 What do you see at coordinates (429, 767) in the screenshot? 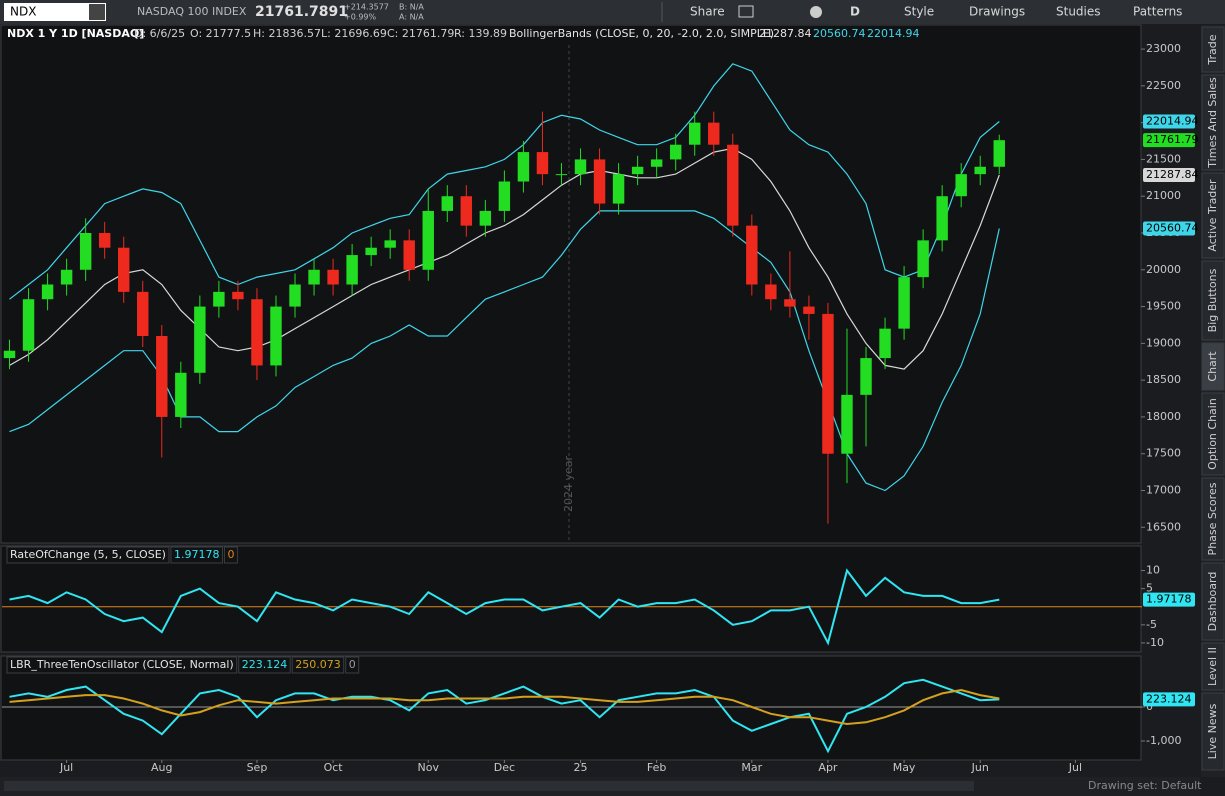
I see `x-tick-label: Nov` at bounding box center [429, 767].